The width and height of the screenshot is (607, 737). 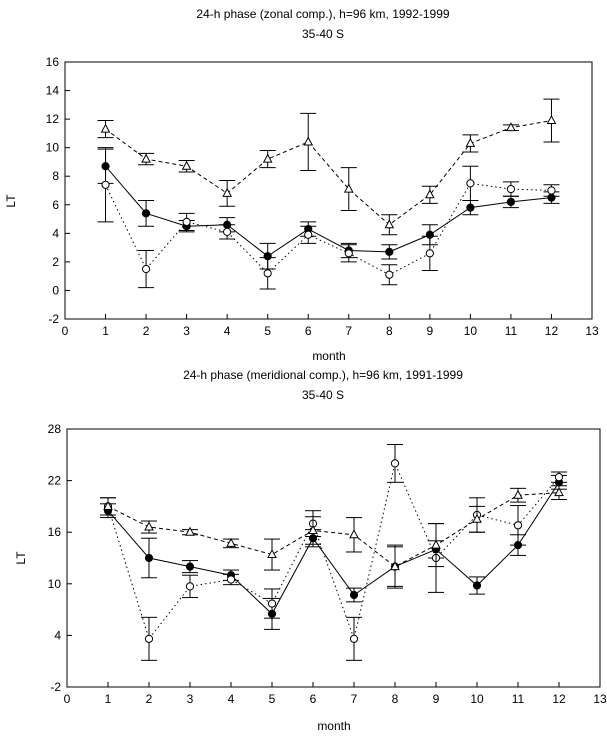 What do you see at coordinates (53, 119) in the screenshot?
I see `y-tick-label: 12` at bounding box center [53, 119].